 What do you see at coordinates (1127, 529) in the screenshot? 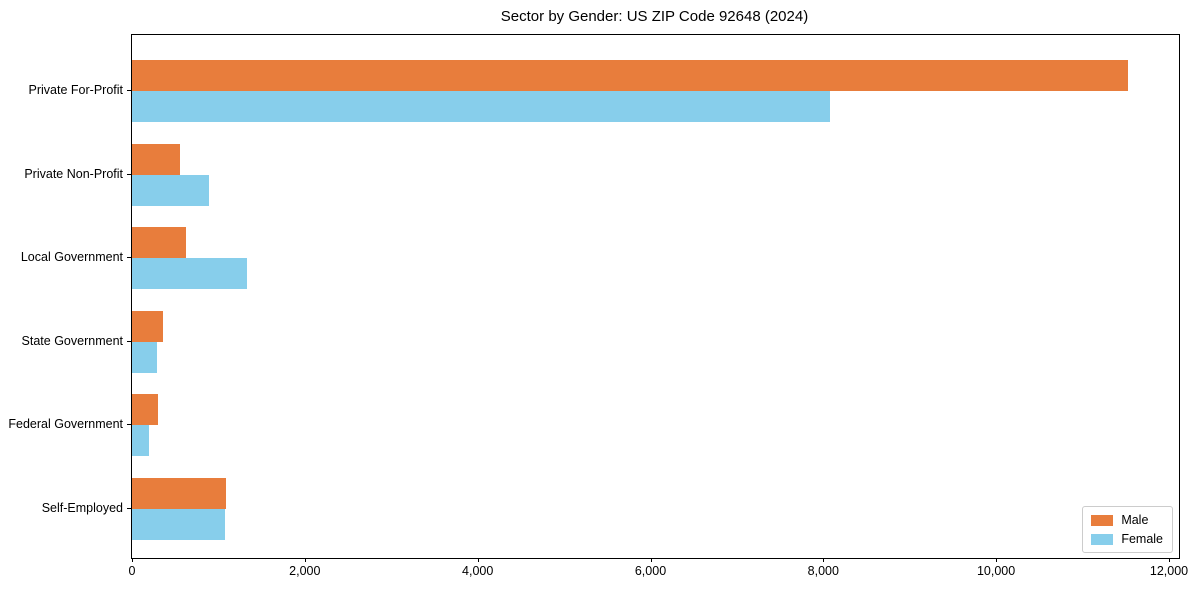
I see `legend: Male Female` at bounding box center [1127, 529].